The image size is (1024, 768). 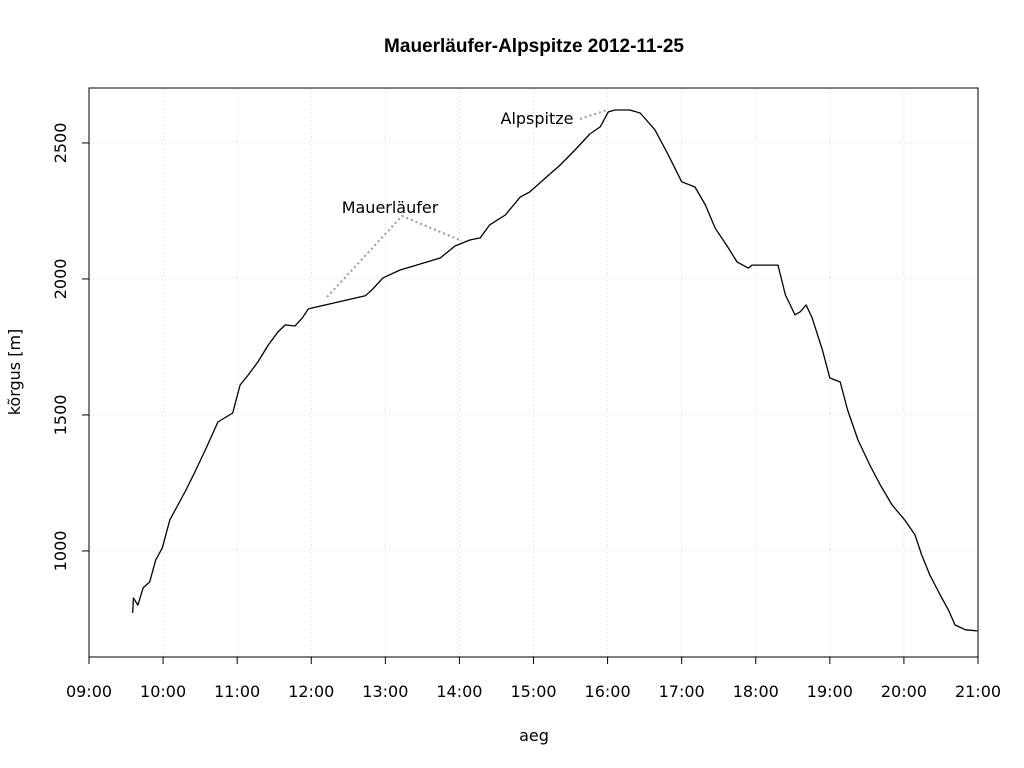 I want to click on x-tick-label: 20:00, so click(x=904, y=691).